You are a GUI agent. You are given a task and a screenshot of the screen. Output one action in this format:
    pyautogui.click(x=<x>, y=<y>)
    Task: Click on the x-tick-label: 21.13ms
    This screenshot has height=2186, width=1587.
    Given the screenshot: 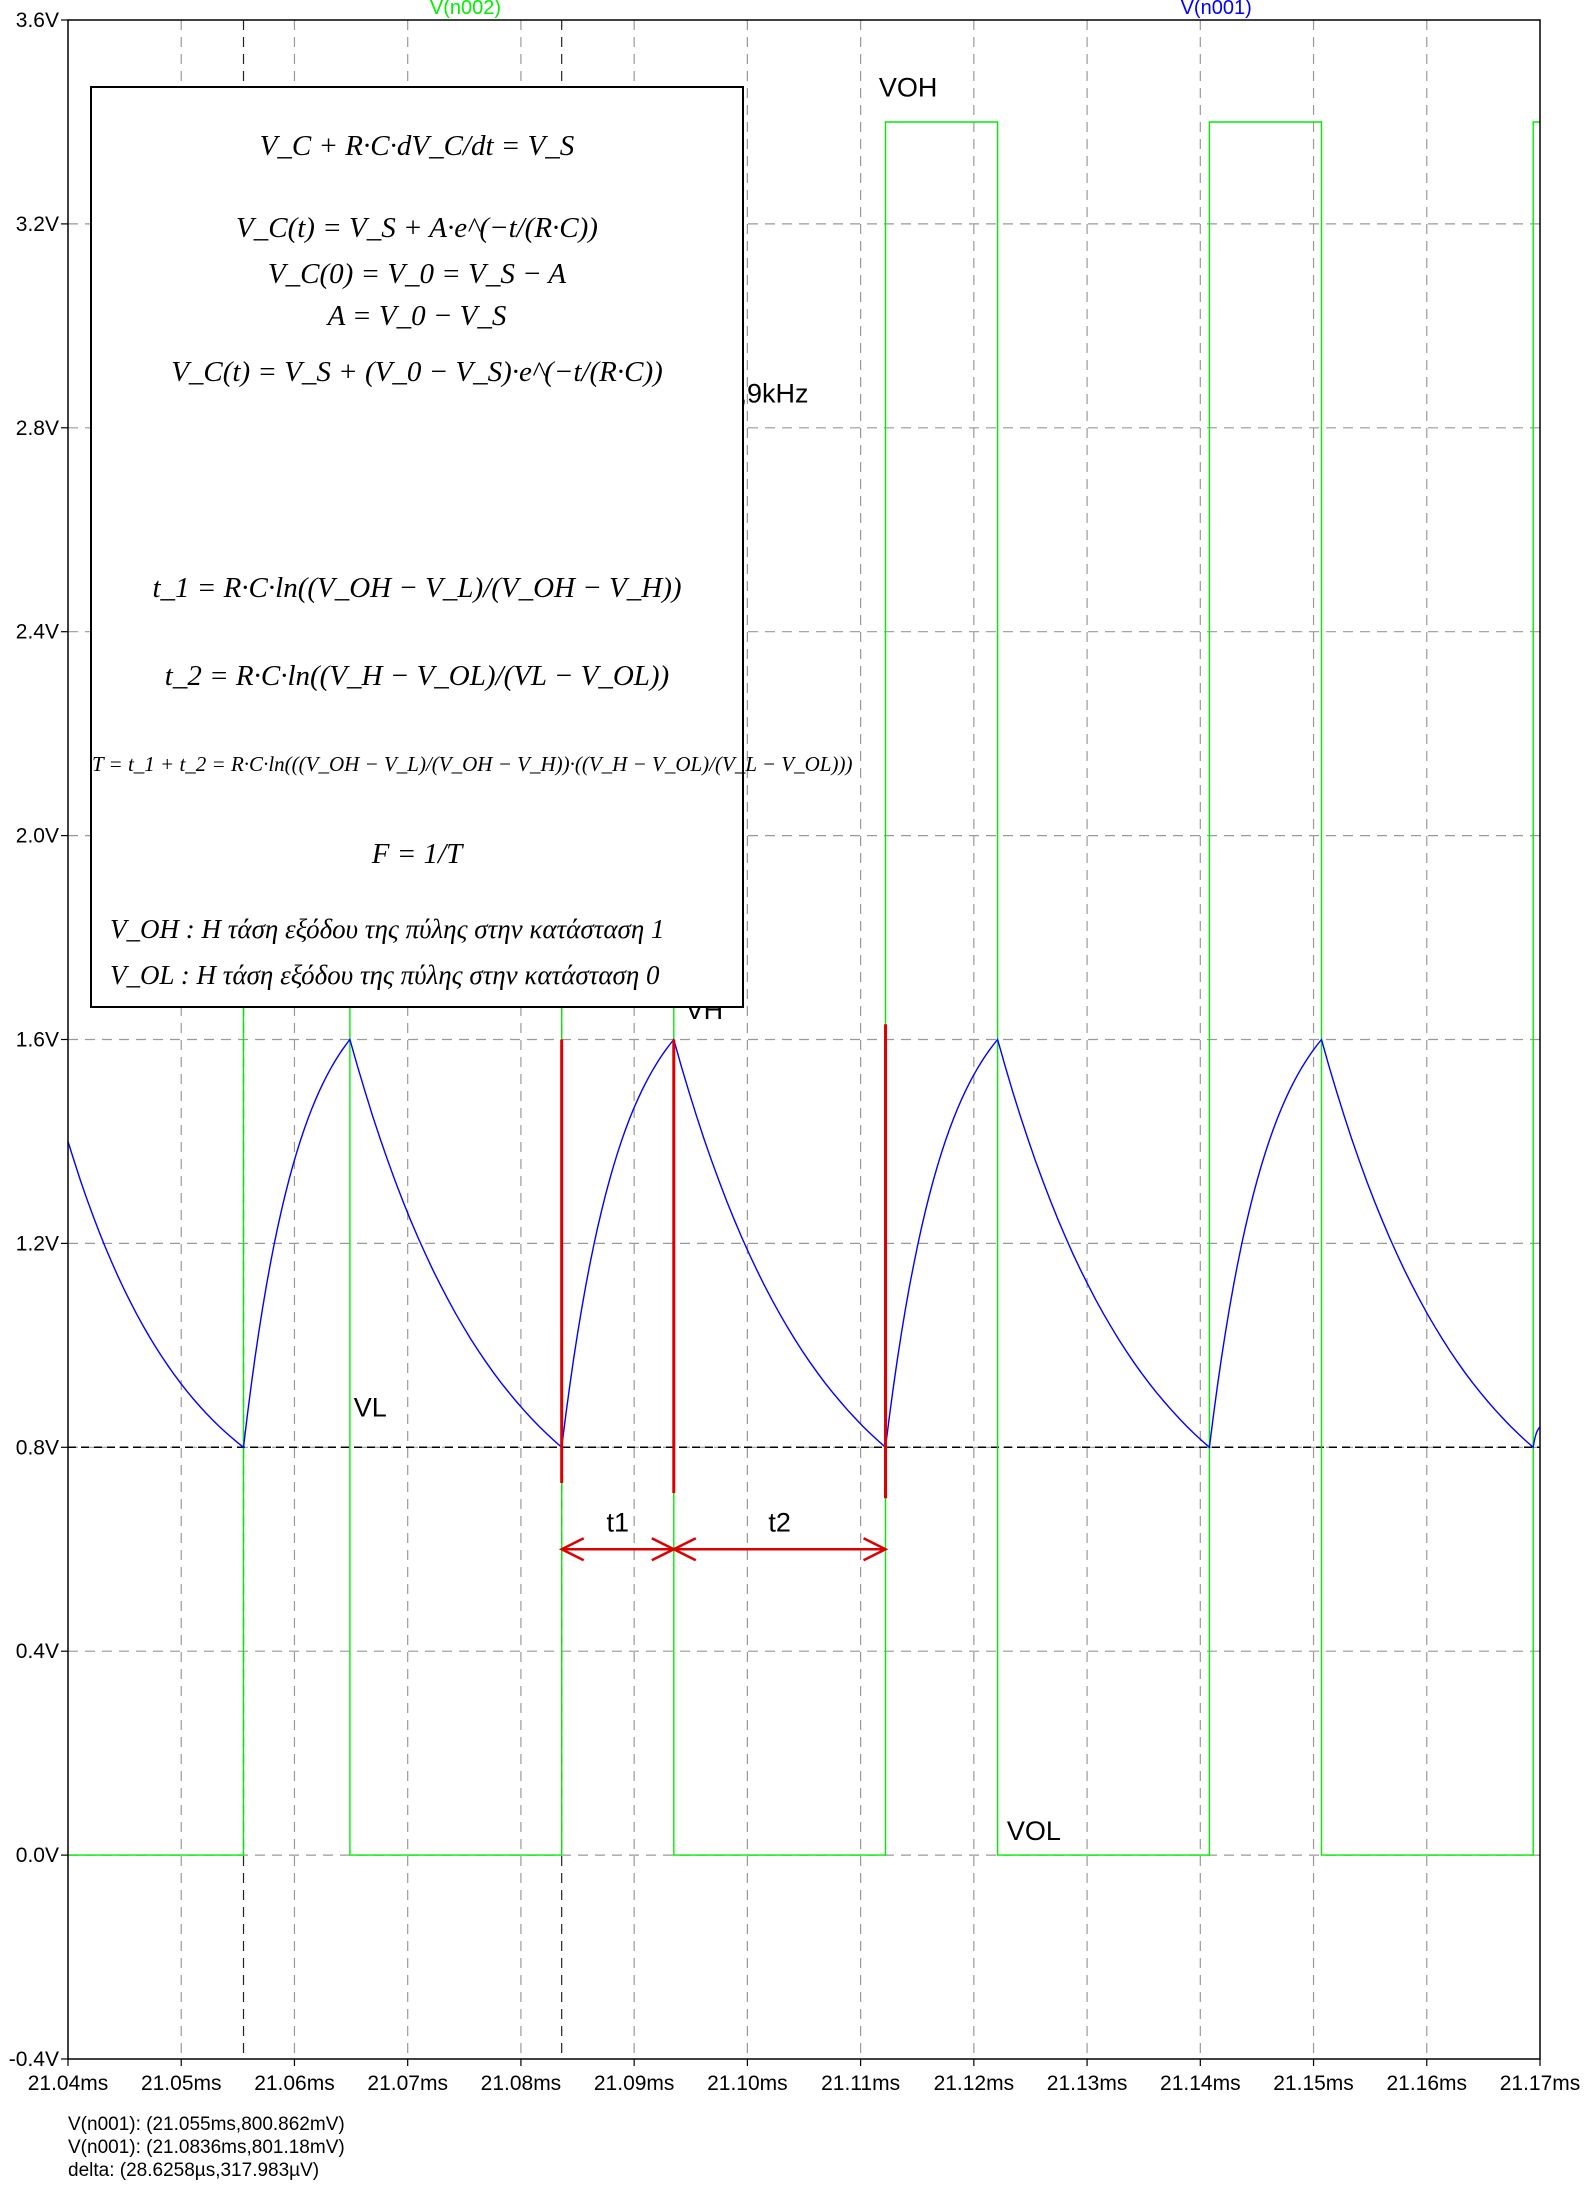 What is the action you would take?
    pyautogui.click(x=1087, y=2083)
    